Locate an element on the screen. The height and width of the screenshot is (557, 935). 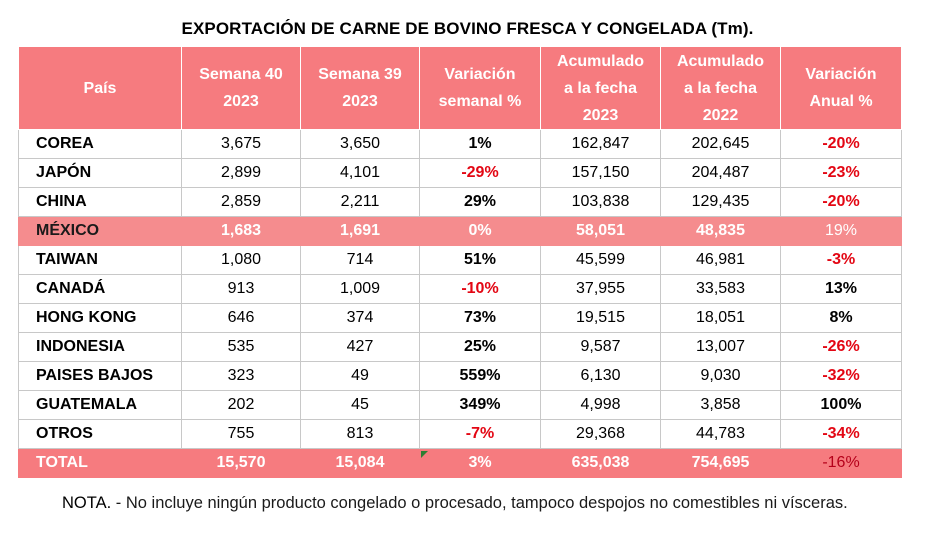
header-country: País is located at coordinates (100, 88).